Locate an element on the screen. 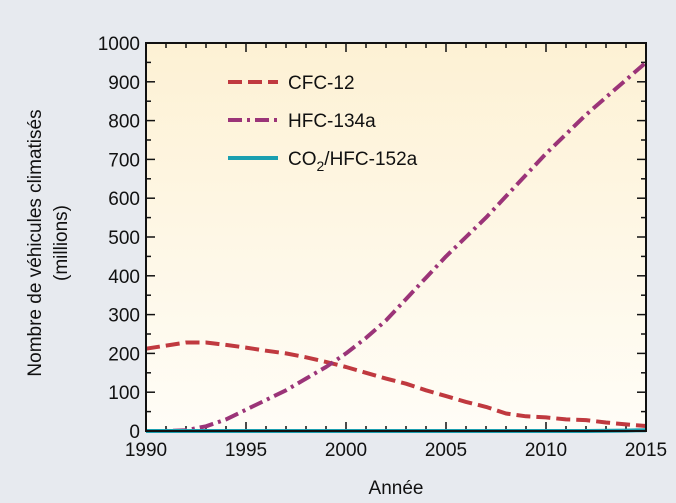  legend: CFC-12 HFC-134a CO2/HFC-152a is located at coordinates (323, 123).